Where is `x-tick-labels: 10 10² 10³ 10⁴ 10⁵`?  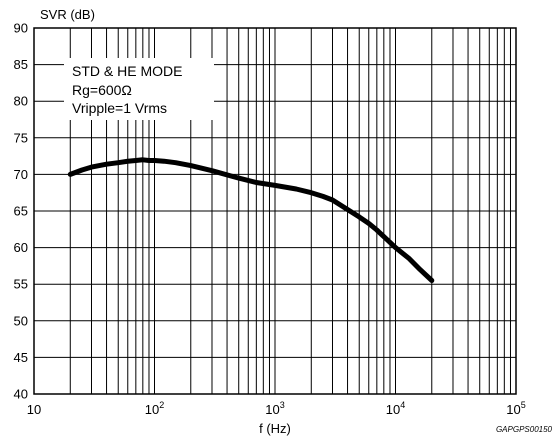 x-tick-labels: 10 10² 10³ 10⁴ 10⁵ is located at coordinates (276, 408).